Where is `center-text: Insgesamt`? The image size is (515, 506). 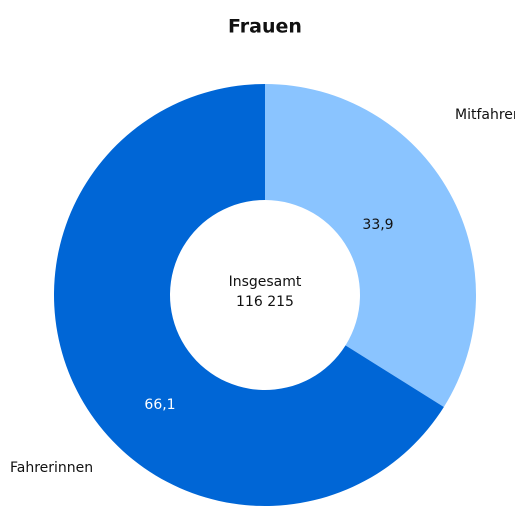 center-text: Insgesamt is located at coordinates (265, 282).